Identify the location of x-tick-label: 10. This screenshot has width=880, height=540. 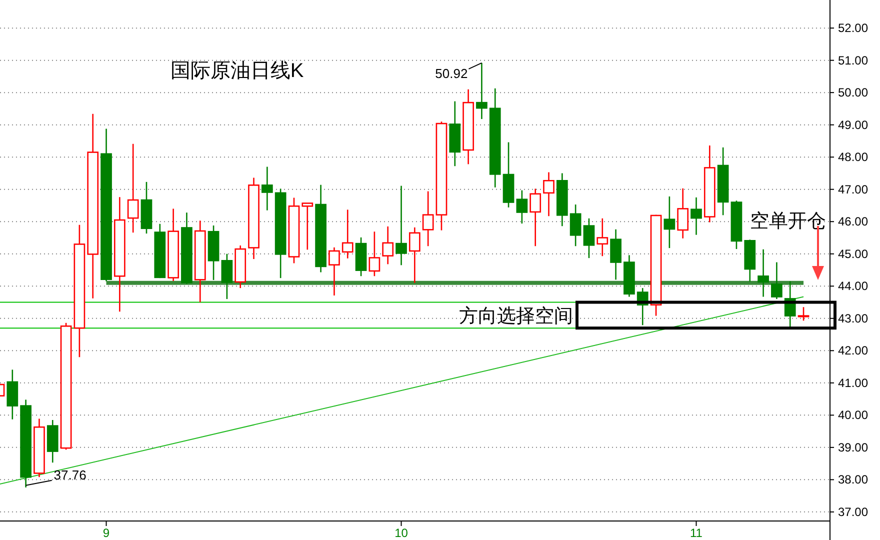
(401, 533).